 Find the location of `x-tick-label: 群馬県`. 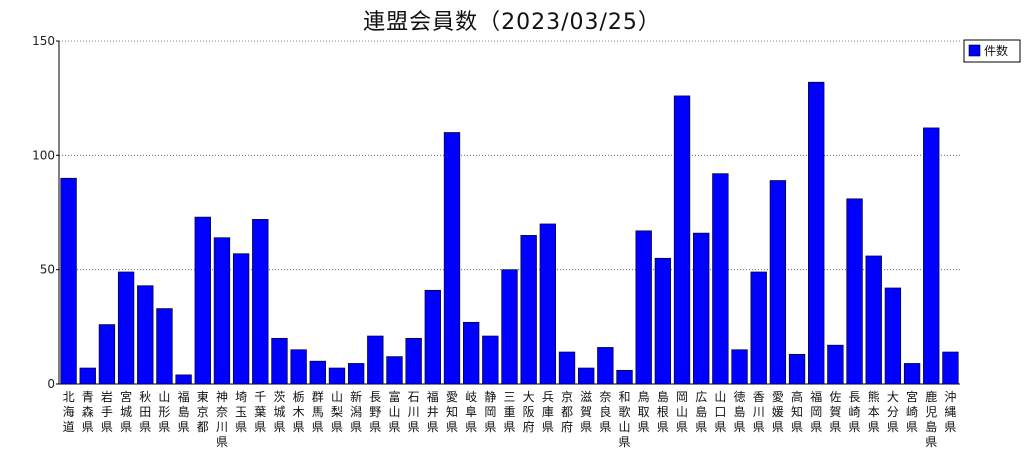

x-tick-label: 群馬県 is located at coordinates (318, 412).